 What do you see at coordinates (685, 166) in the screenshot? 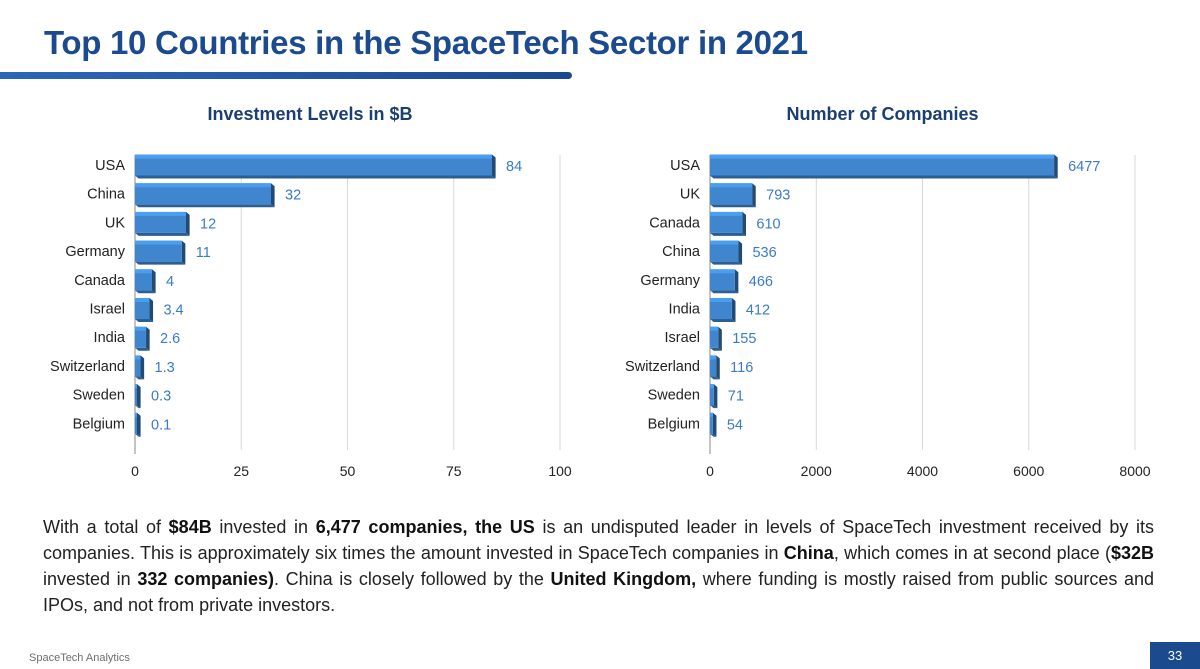
I see `companies-category-label: USA` at bounding box center [685, 166].